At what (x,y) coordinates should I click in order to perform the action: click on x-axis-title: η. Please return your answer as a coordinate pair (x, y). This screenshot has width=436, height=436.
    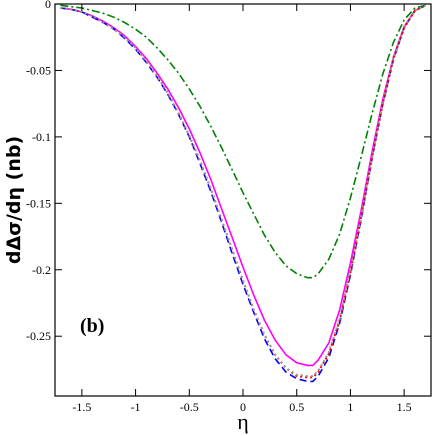
    Looking at the image, I should click on (243, 421).